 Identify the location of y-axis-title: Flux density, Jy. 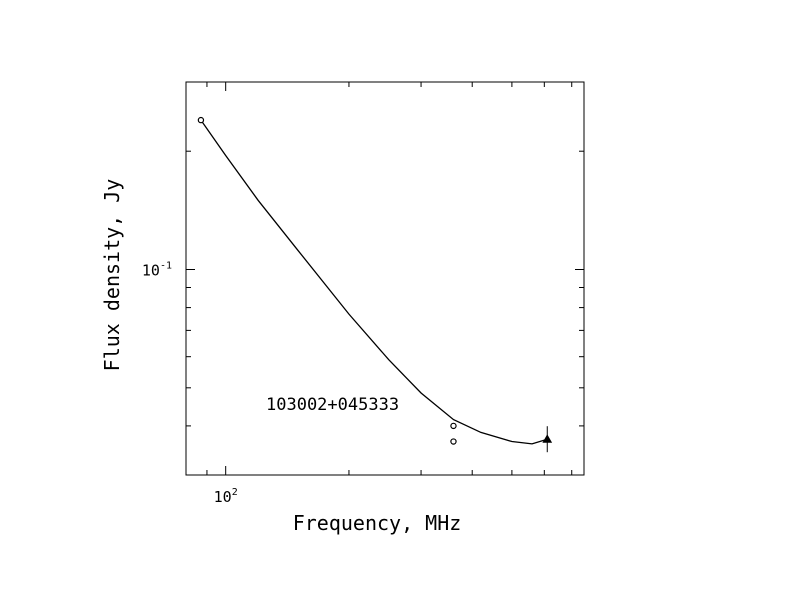
(112, 275).